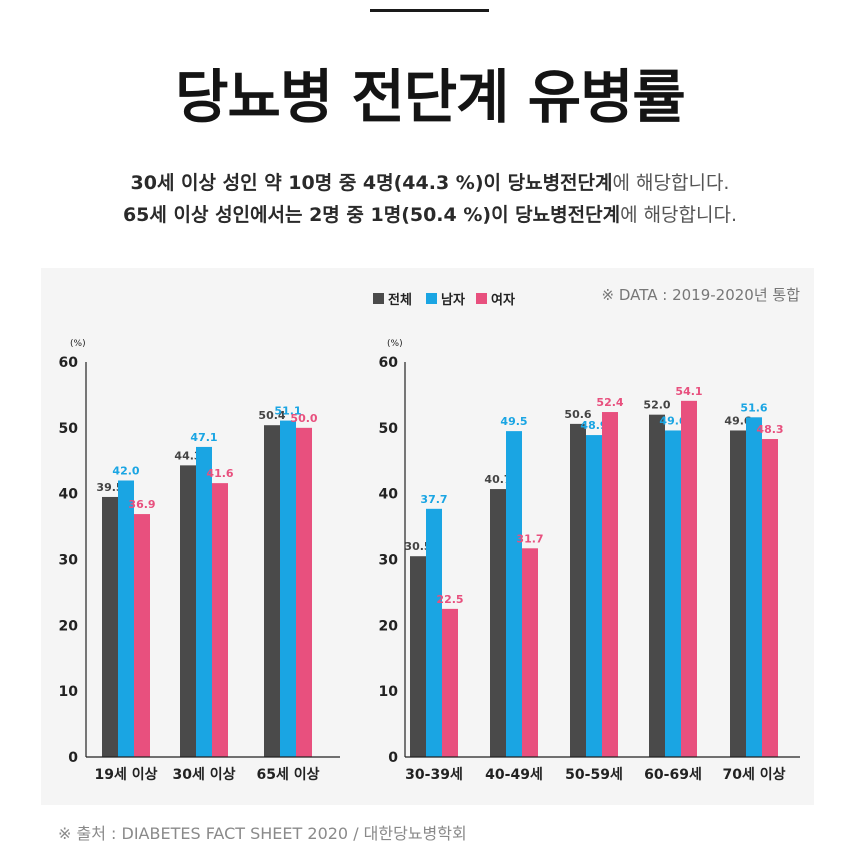 The height and width of the screenshot is (860, 860). What do you see at coordinates (594, 775) in the screenshot?
I see `chart-2-category-label-3: 50-59세` at bounding box center [594, 775].